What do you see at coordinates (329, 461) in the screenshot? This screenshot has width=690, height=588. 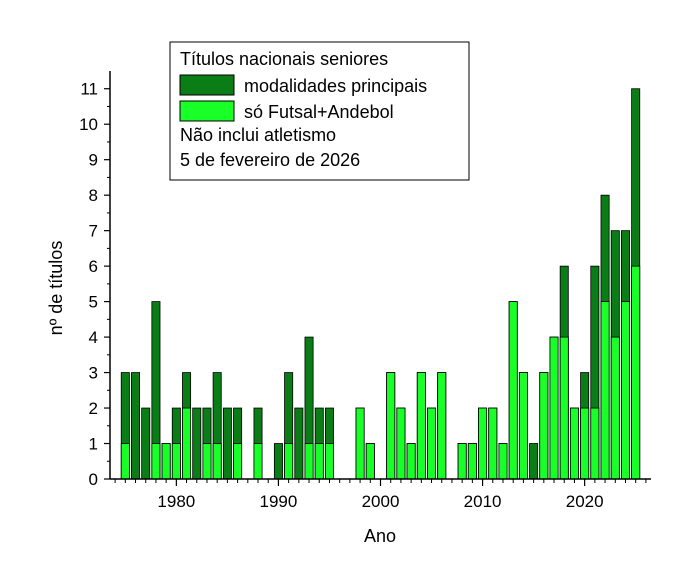 I see `bar-futsal-1995` at bounding box center [329, 461].